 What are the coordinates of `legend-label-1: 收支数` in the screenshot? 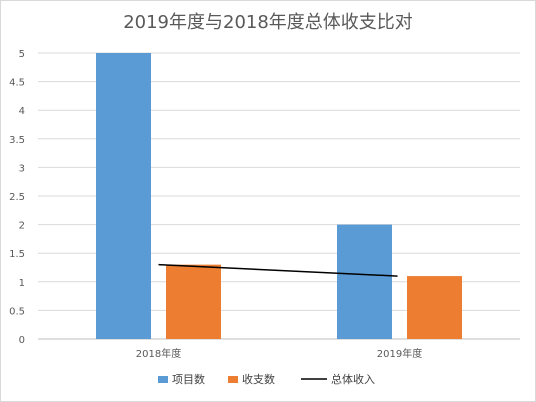 It's located at (258, 379).